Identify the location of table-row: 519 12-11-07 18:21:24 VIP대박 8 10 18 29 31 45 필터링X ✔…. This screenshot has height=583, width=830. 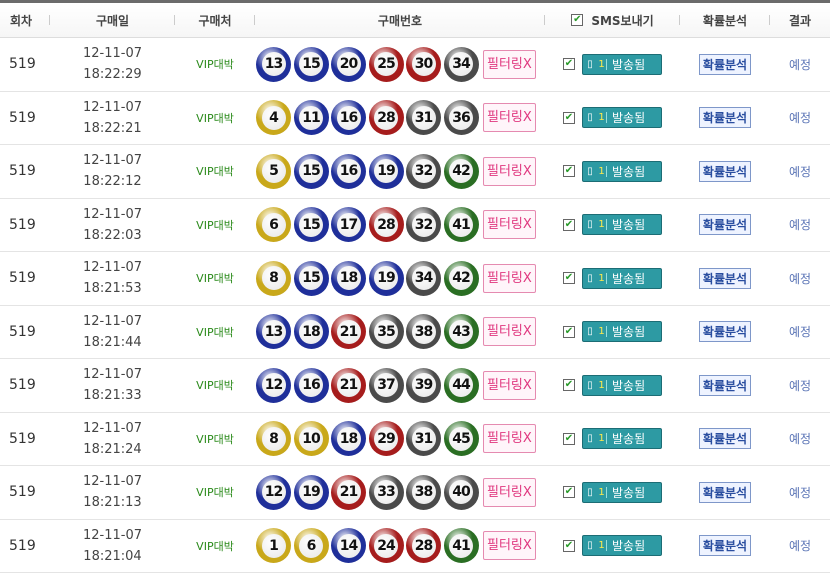
(415, 439).